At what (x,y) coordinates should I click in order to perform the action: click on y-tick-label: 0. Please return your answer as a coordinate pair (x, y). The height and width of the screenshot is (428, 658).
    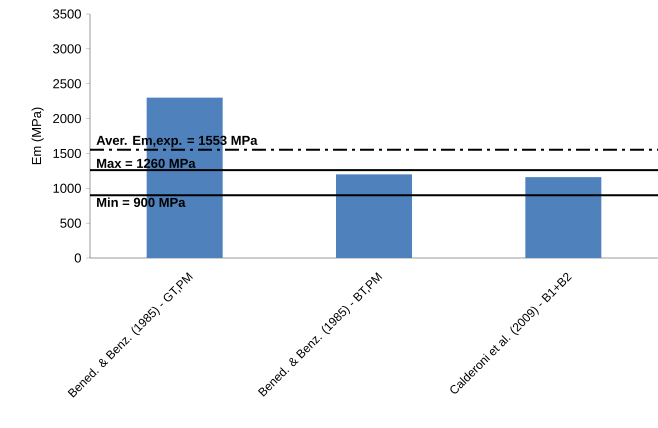
    Looking at the image, I should click on (77, 258).